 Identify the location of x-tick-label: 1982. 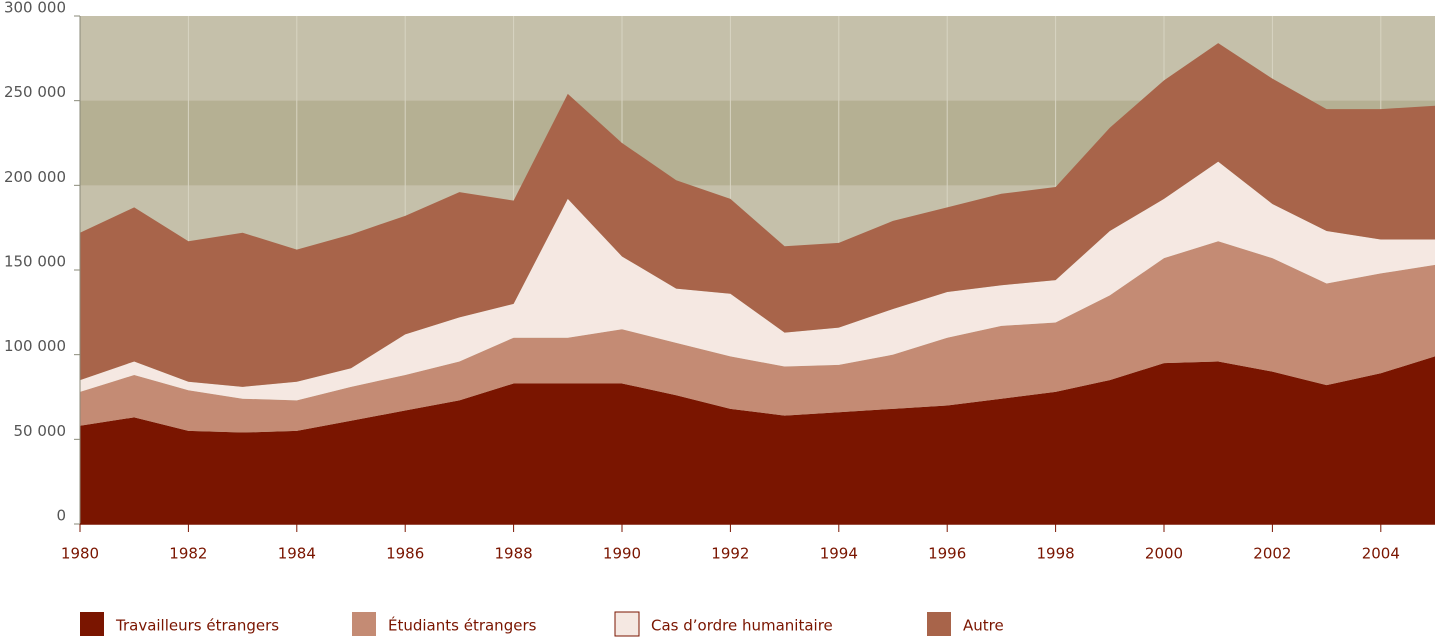
(188, 554).